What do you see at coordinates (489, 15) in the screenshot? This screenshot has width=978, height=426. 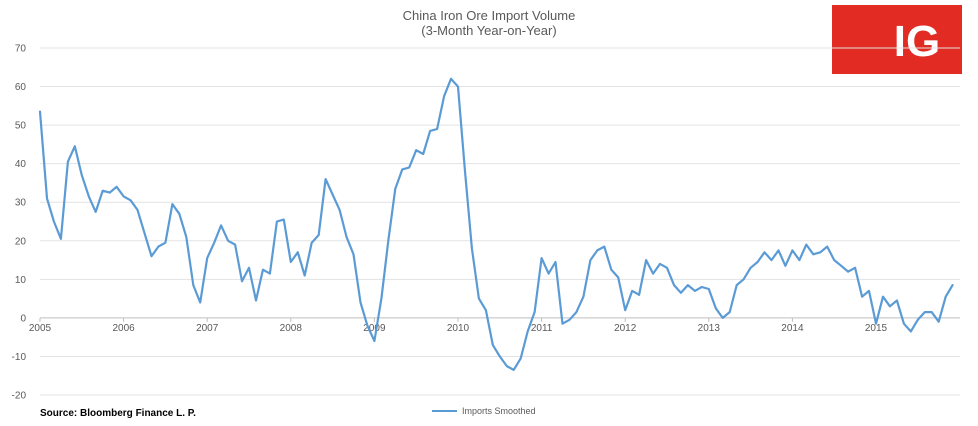 I see `chart-title: China Iron Ore Import Volume` at bounding box center [489, 15].